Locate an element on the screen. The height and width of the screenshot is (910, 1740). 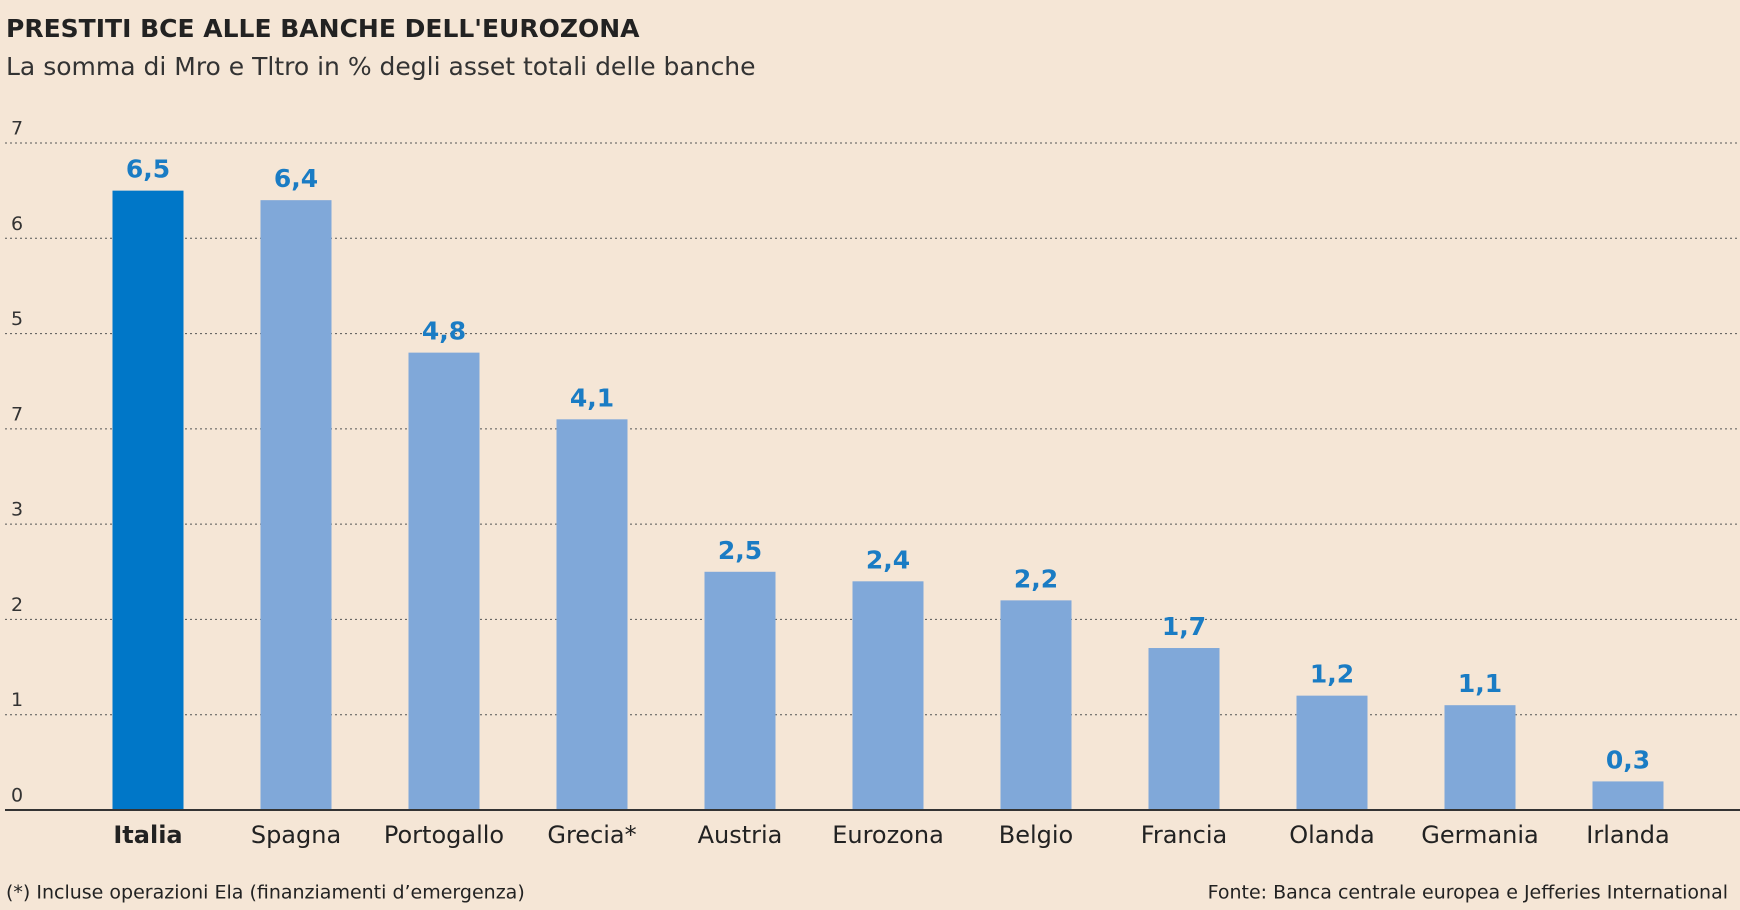
x-tick-label: Grecia* is located at coordinates (591, 835).